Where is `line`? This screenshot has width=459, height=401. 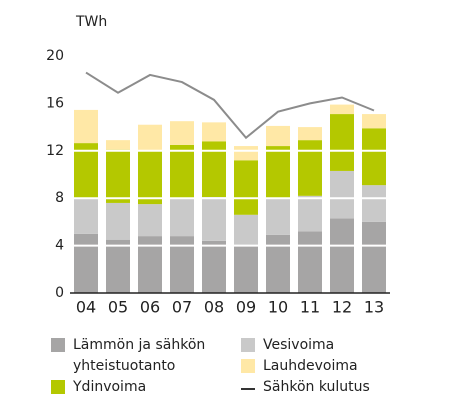
line is located at coordinates (230, 105).